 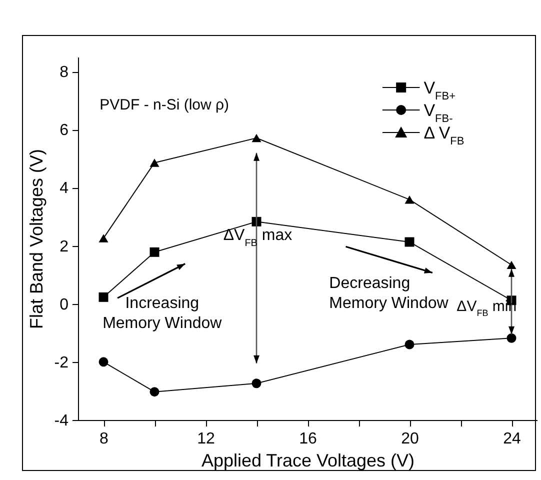 What do you see at coordinates (444, 135) in the screenshot?
I see `legend-label: Δ V$_{FB}$` at bounding box center [444, 135].